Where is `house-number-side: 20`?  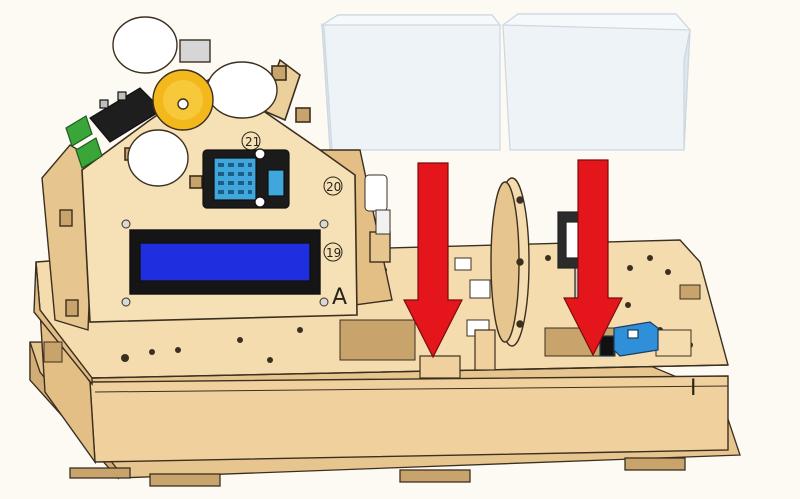
house-number-side: 20 is located at coordinates (333, 187).